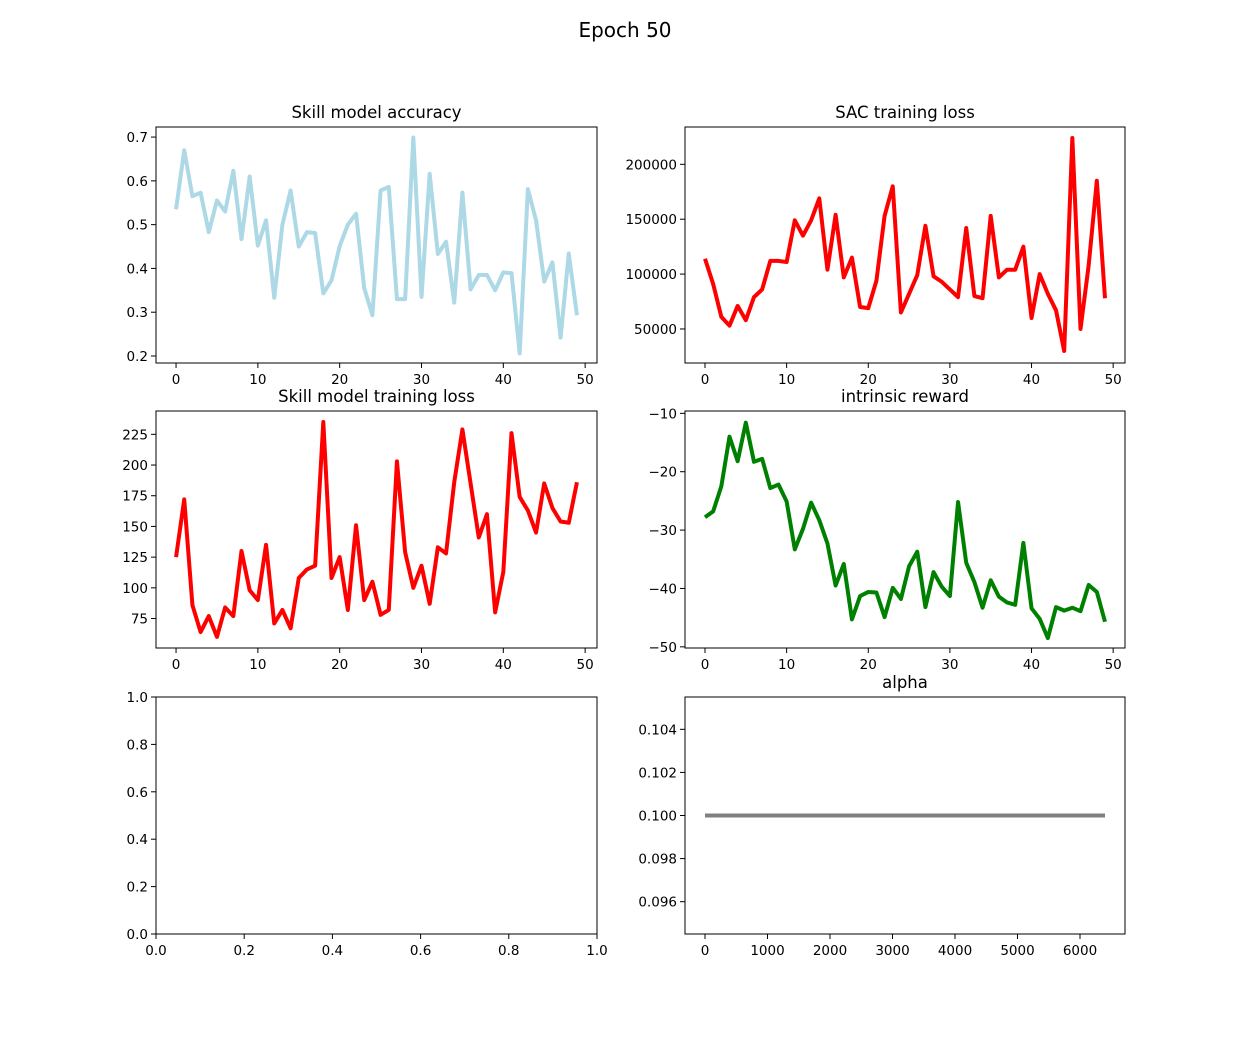 The height and width of the screenshot is (1050, 1250). What do you see at coordinates (657, 730) in the screenshot?
I see `y-tick-label: 0.104` at bounding box center [657, 730].